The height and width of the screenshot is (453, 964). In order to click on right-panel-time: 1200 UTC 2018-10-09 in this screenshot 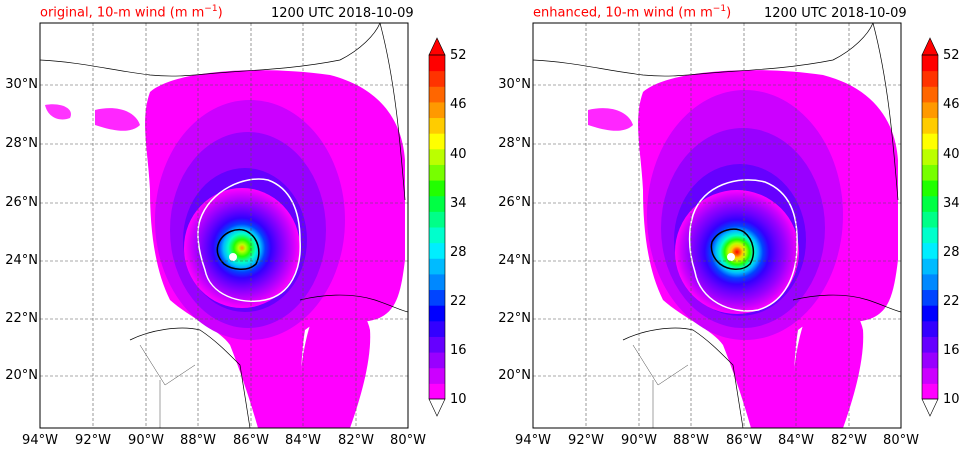, I will do `click(835, 13)`.